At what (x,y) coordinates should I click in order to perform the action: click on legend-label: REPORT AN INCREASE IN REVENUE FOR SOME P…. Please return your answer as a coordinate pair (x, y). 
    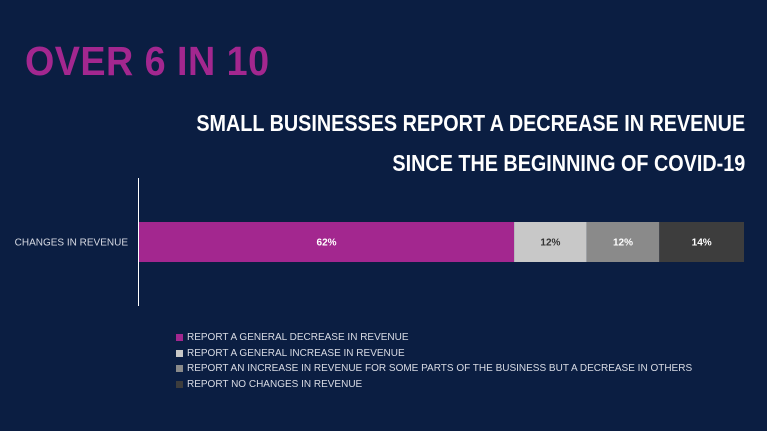
    Looking at the image, I should click on (440, 368).